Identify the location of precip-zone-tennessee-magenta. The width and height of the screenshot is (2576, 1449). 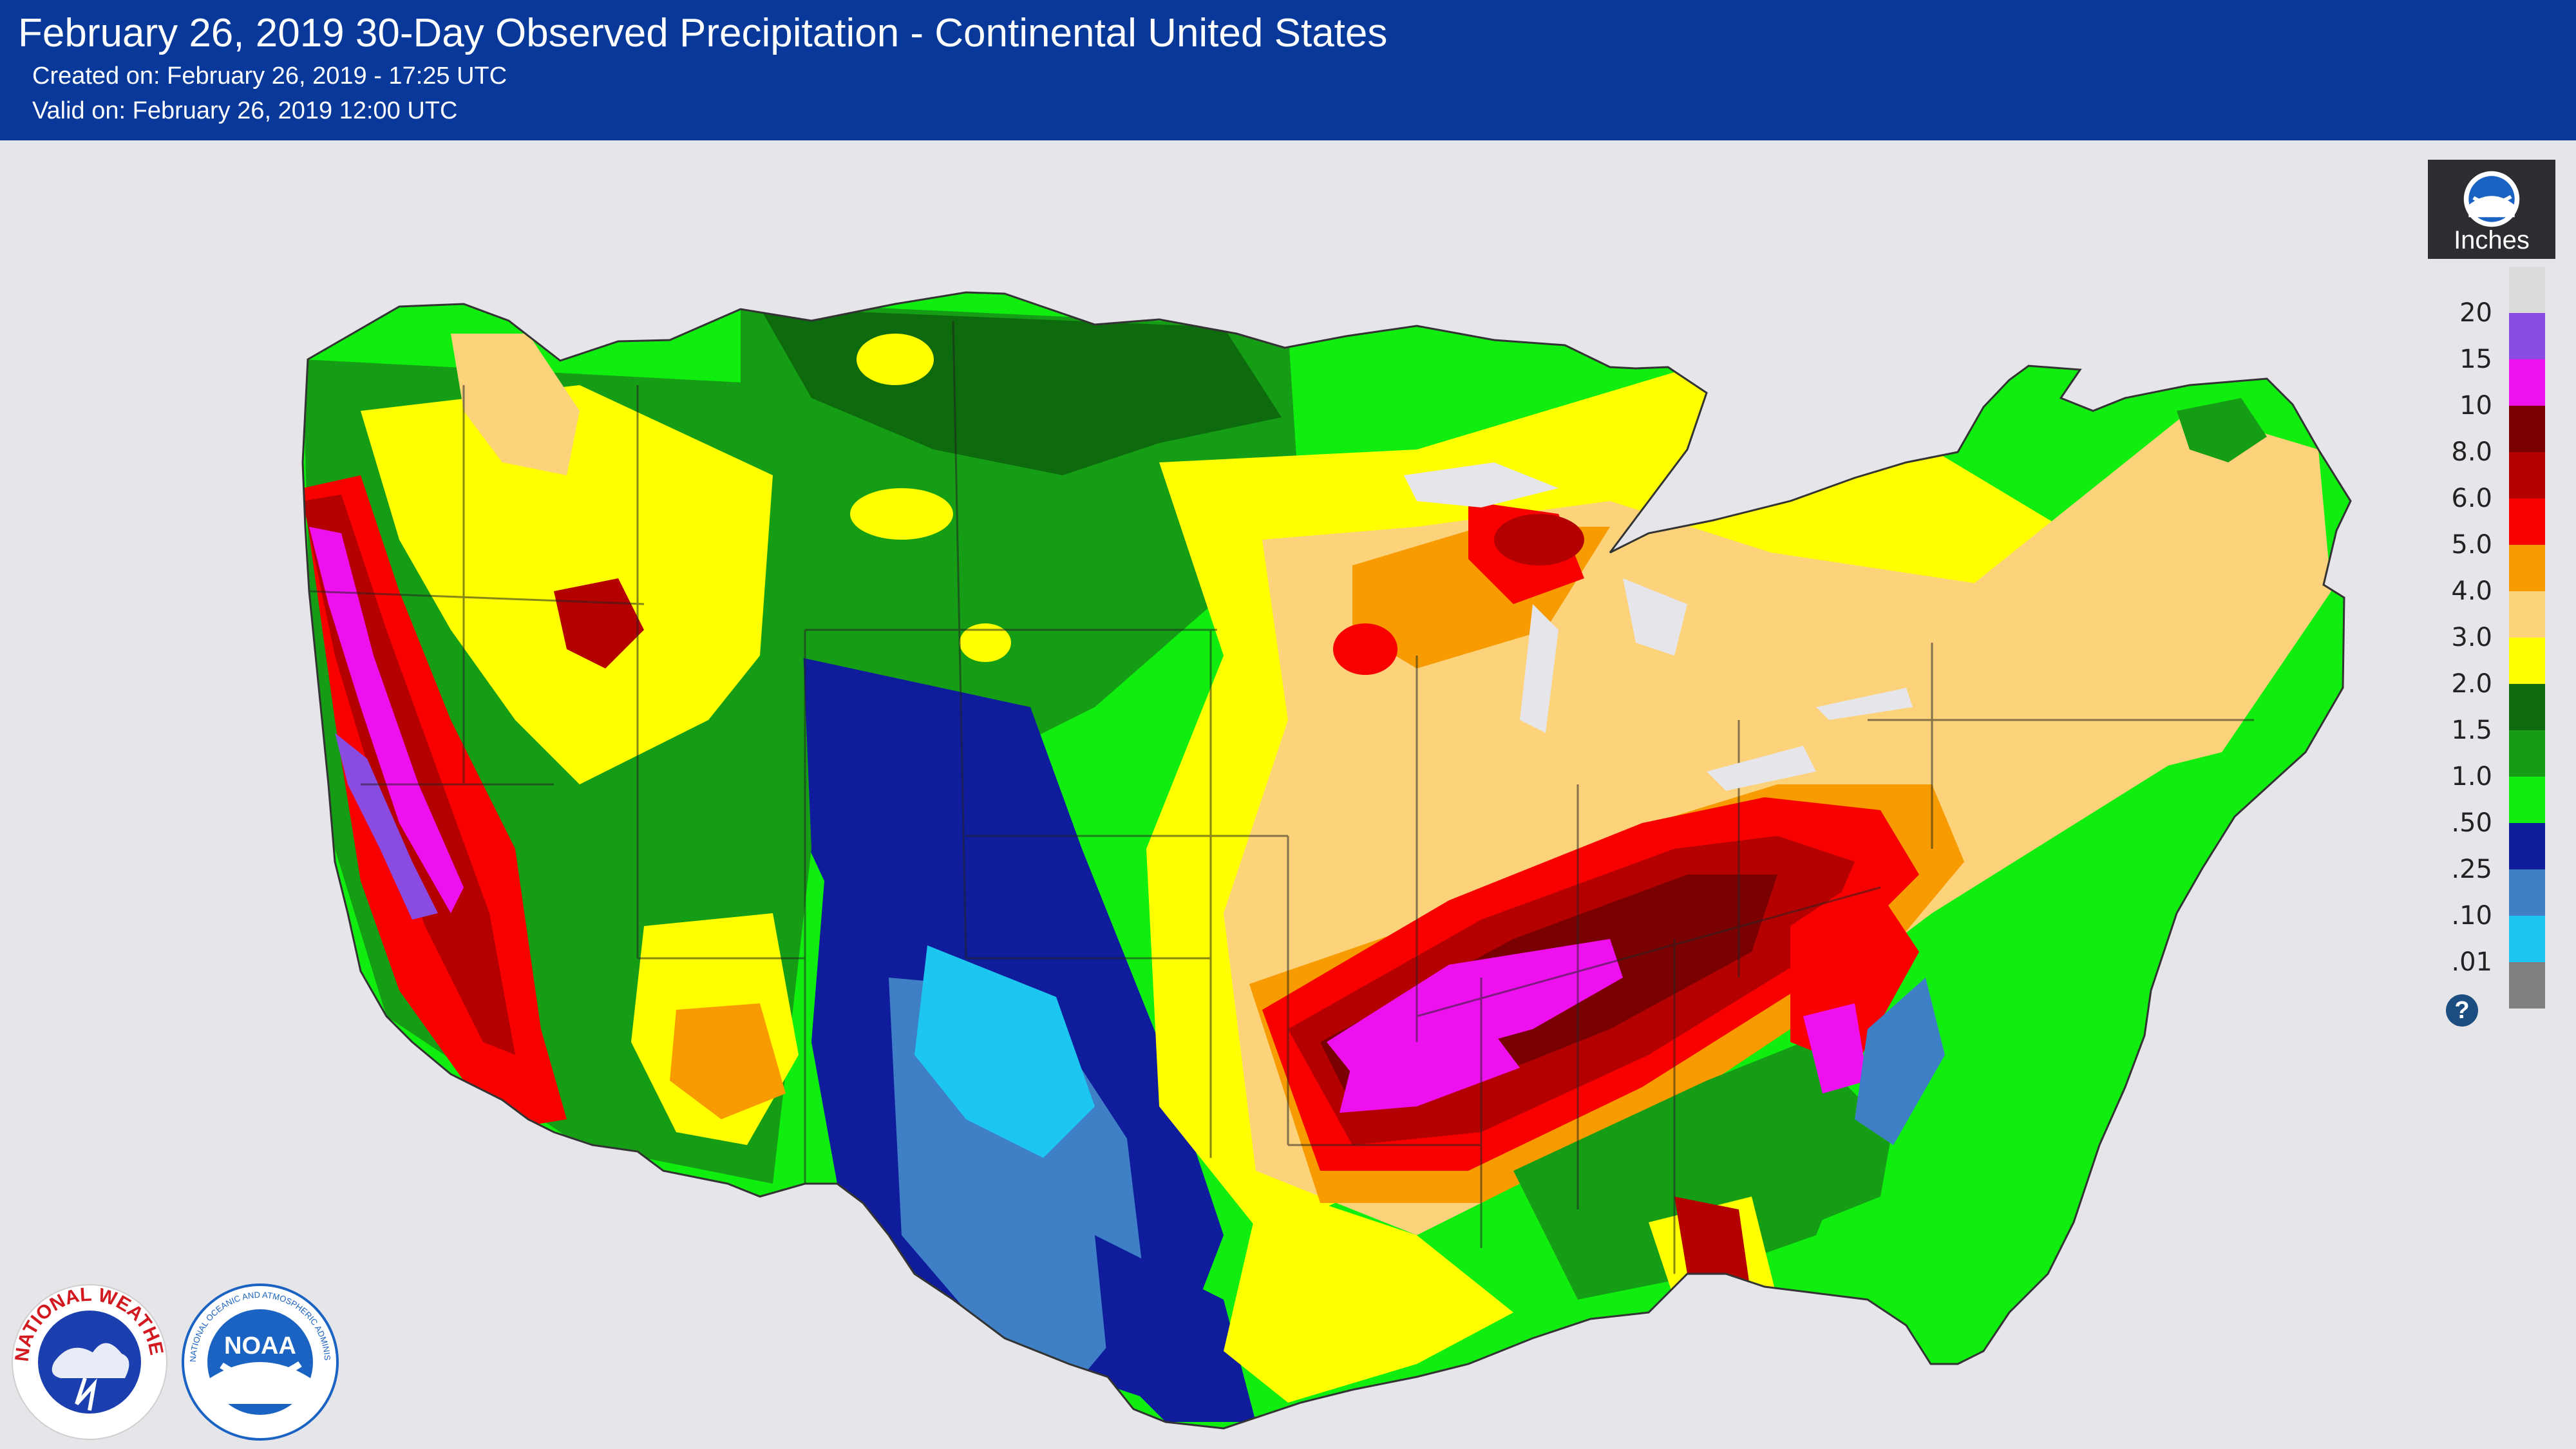
(1475, 1007).